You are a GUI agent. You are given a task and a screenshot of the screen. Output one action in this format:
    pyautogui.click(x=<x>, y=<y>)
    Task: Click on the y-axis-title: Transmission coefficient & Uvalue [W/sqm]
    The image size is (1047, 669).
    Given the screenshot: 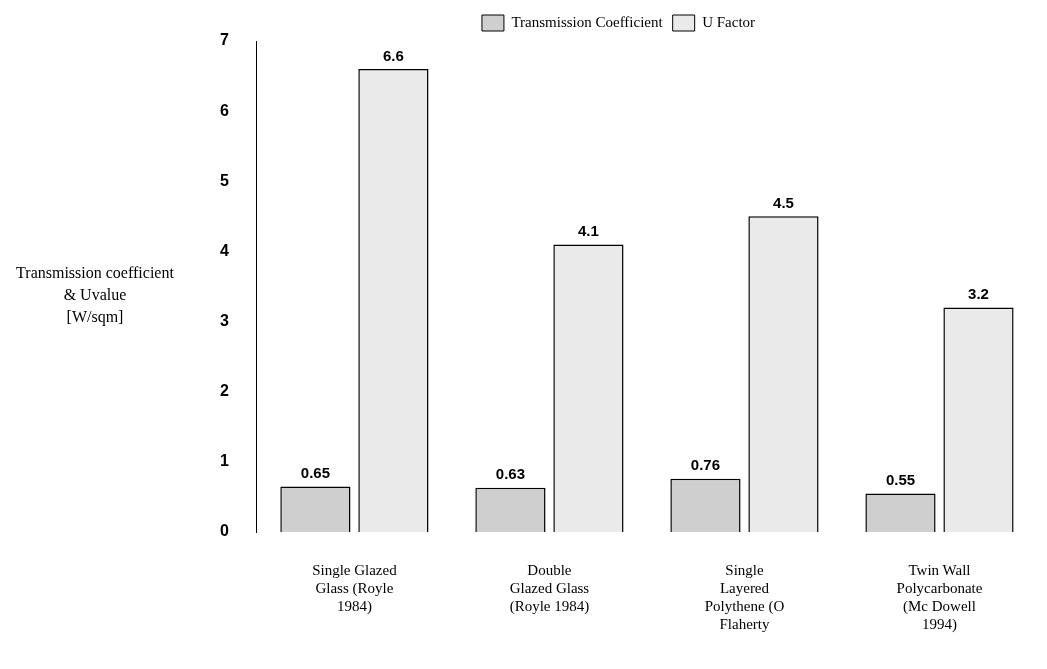 What is the action you would take?
    pyautogui.click(x=95, y=295)
    